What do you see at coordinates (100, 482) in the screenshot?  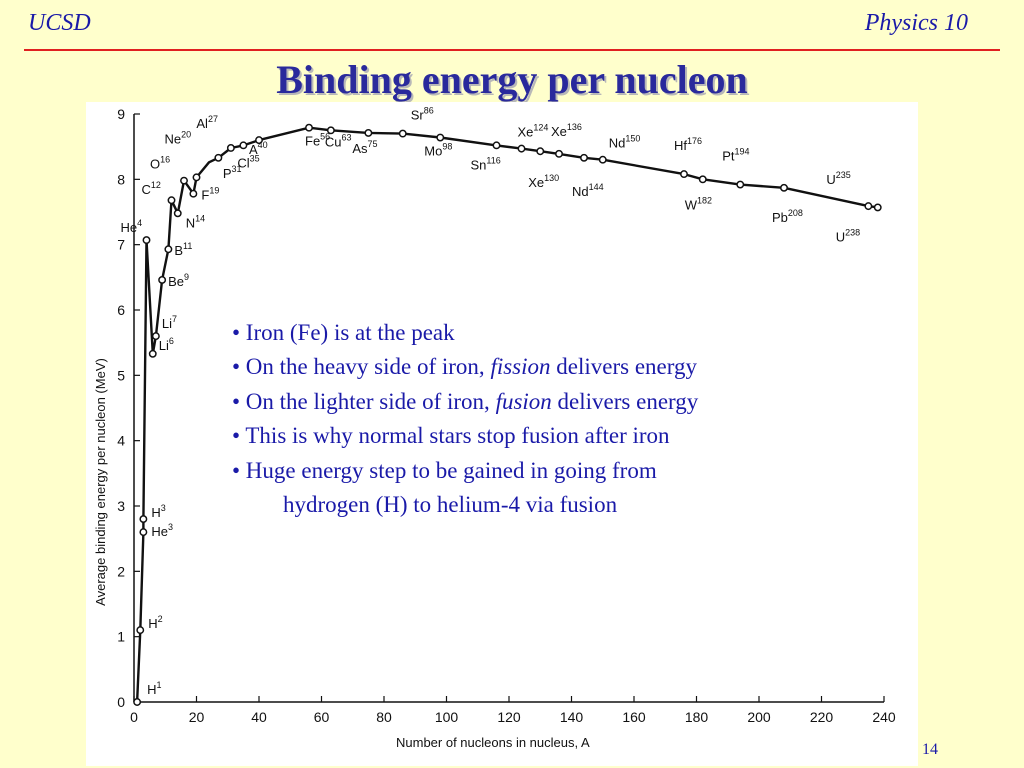 I see `y-axis-title: Average binding energy per nucleon (MeV)` at bounding box center [100, 482].